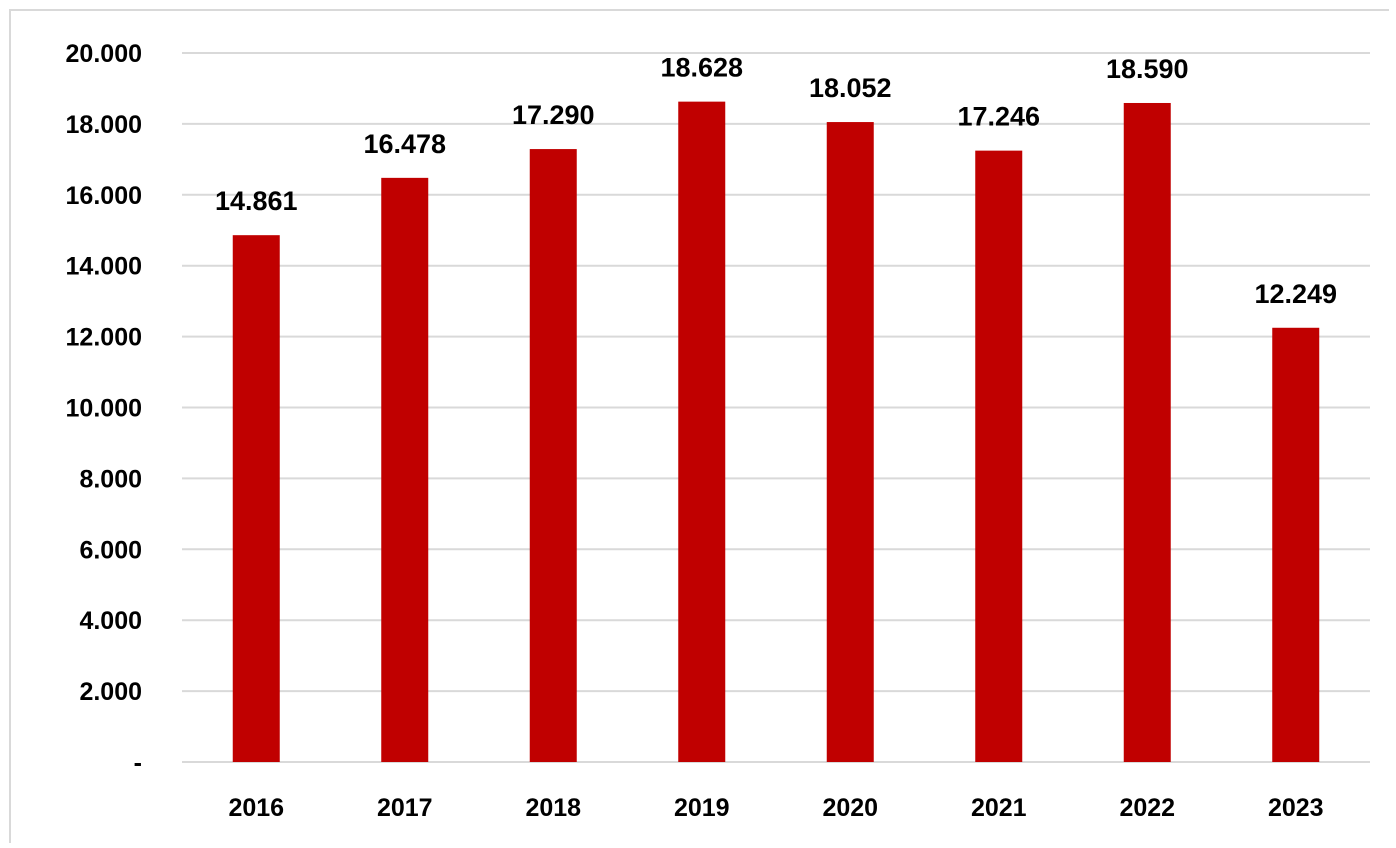  I want to click on y-tick-label: -, so click(138, 763).